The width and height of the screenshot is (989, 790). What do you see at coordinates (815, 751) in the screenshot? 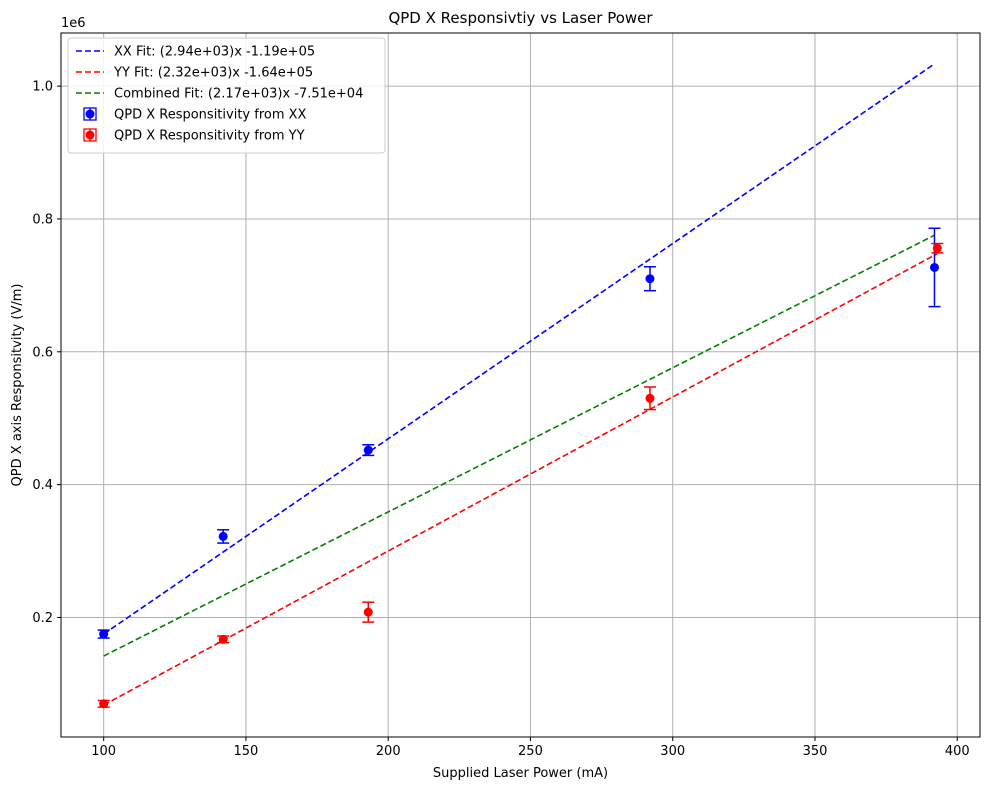
I see `x-tick-label: 350` at bounding box center [815, 751].